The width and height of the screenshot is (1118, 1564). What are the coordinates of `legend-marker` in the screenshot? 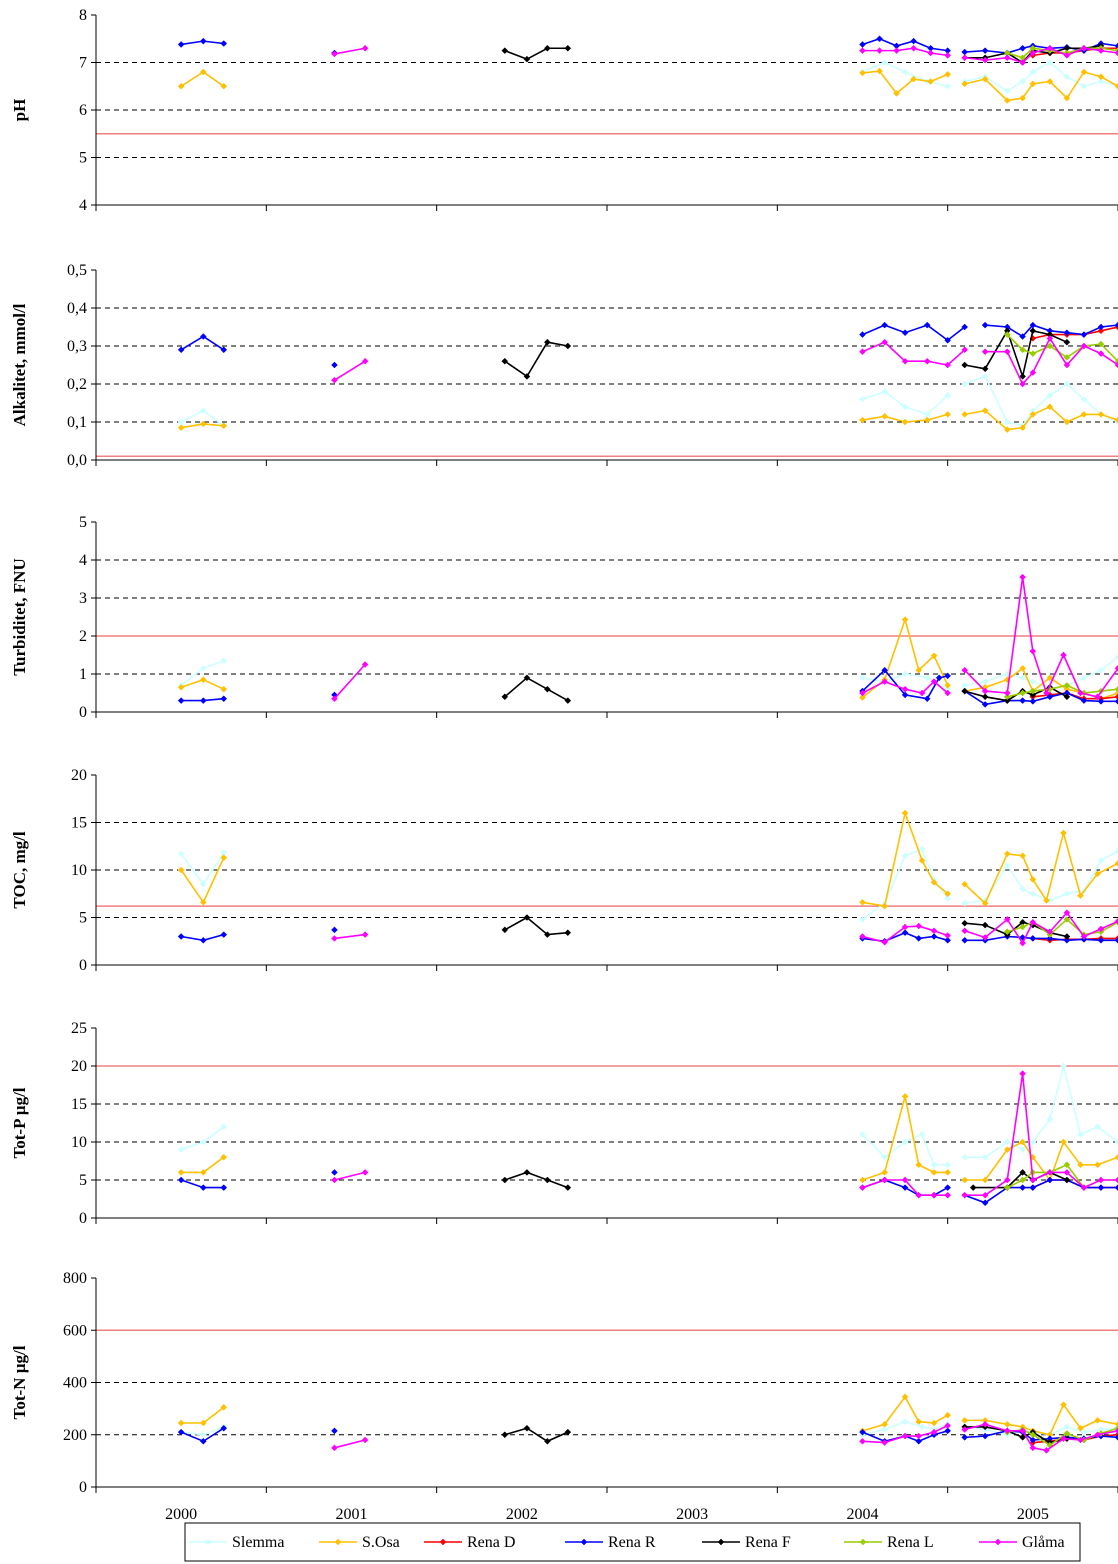 It's located at (208, 1542).